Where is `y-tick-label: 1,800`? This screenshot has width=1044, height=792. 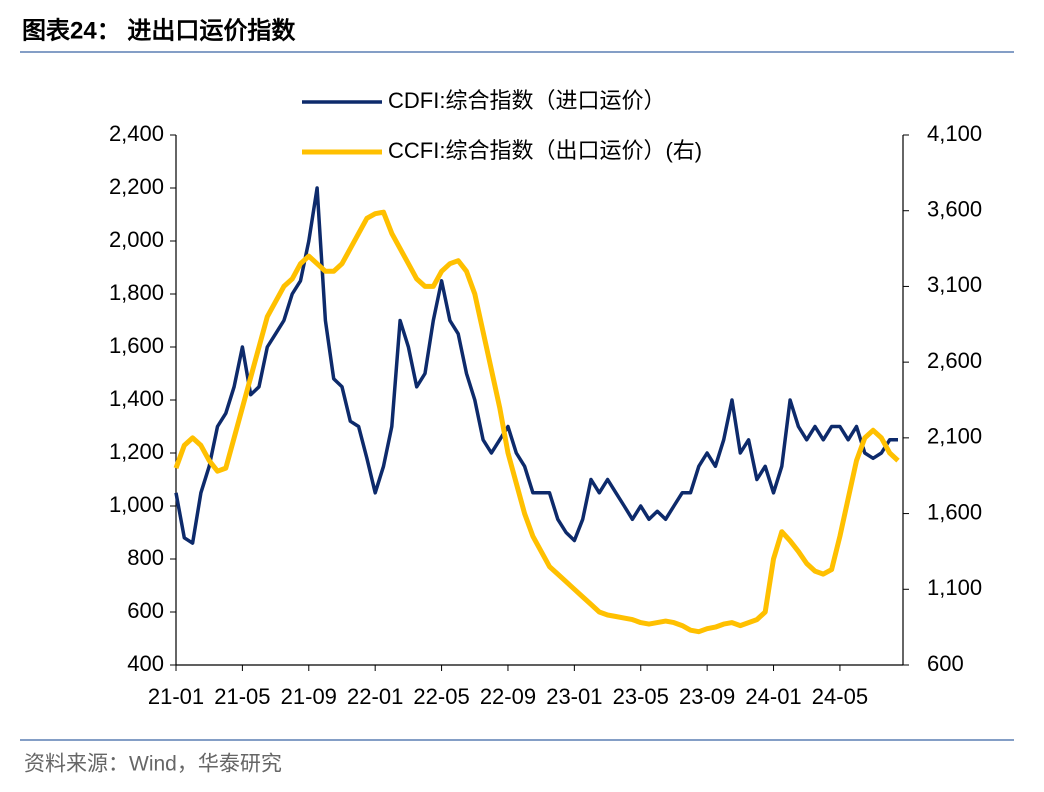 y-tick-label: 1,800 is located at coordinates (136, 292).